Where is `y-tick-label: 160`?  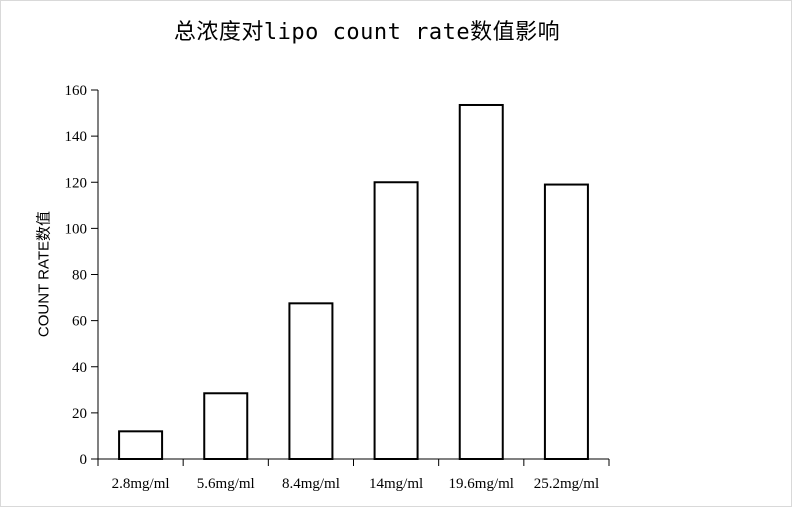 y-tick-label: 160 is located at coordinates (76, 91).